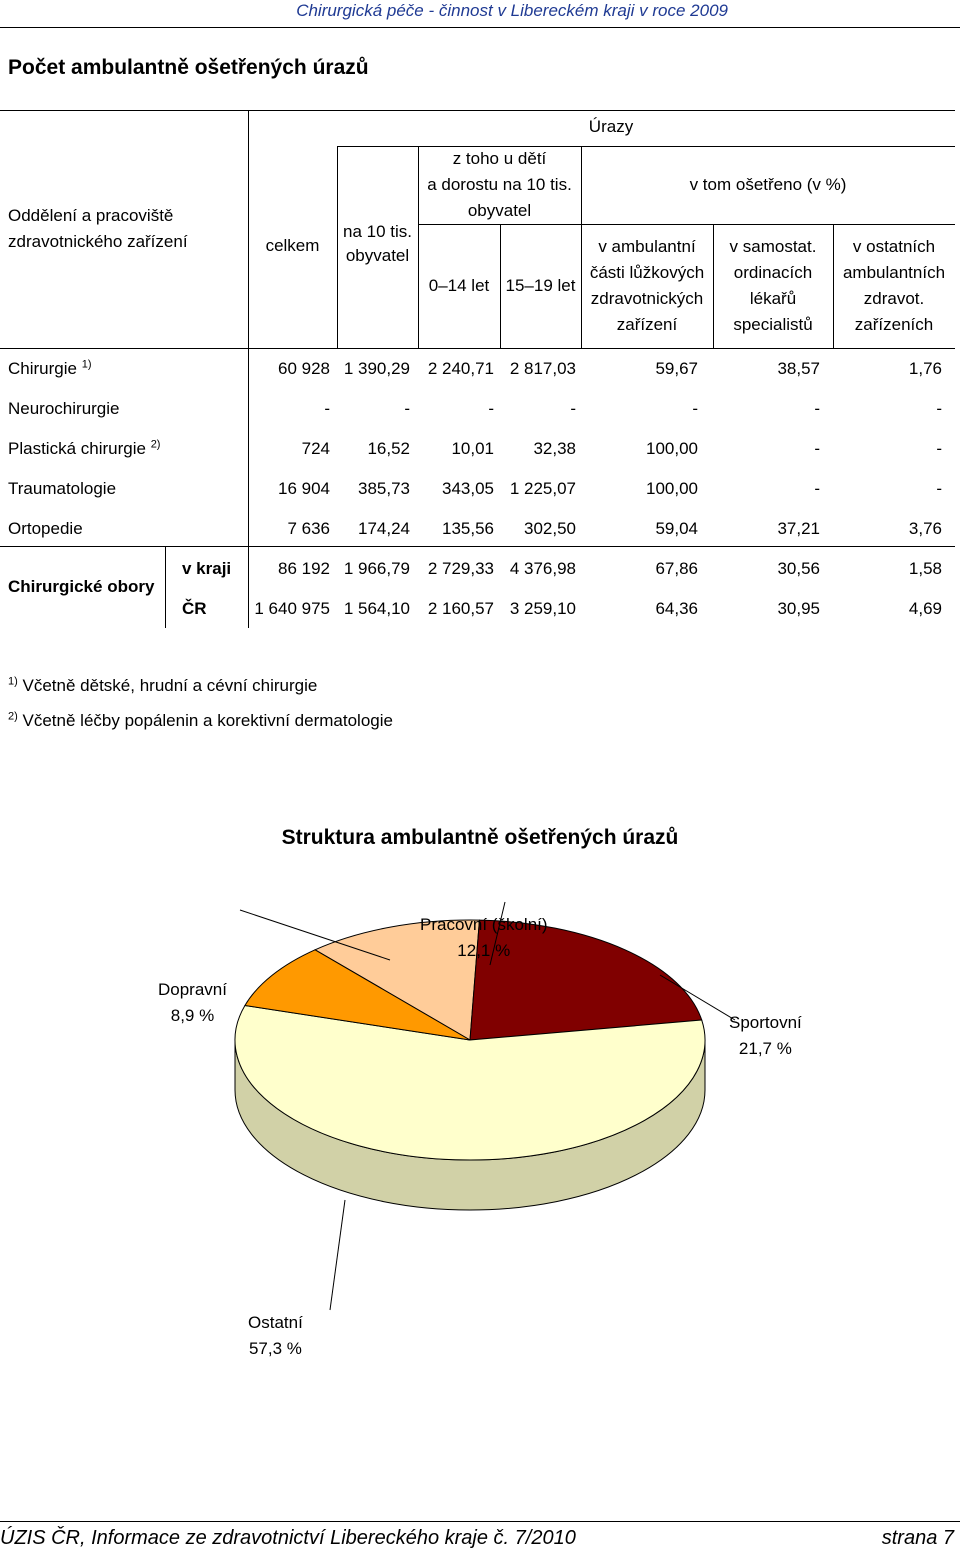 Image resolution: width=960 pixels, height=1550 pixels. What do you see at coordinates (460, 368) in the screenshot?
I see `table-cell: 2 240,71` at bounding box center [460, 368].